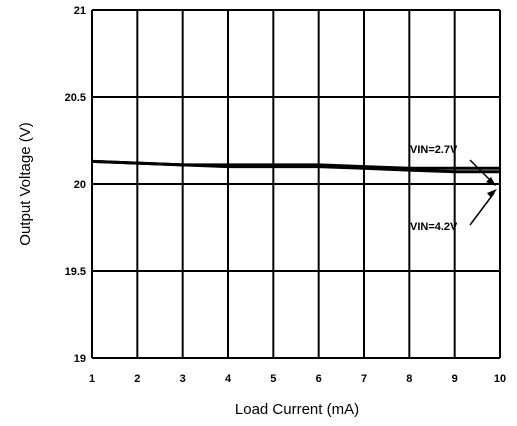  Describe the element at coordinates (434, 150) in the screenshot. I see `annotation-vin-2-7v: VIN=2.7V` at that location.